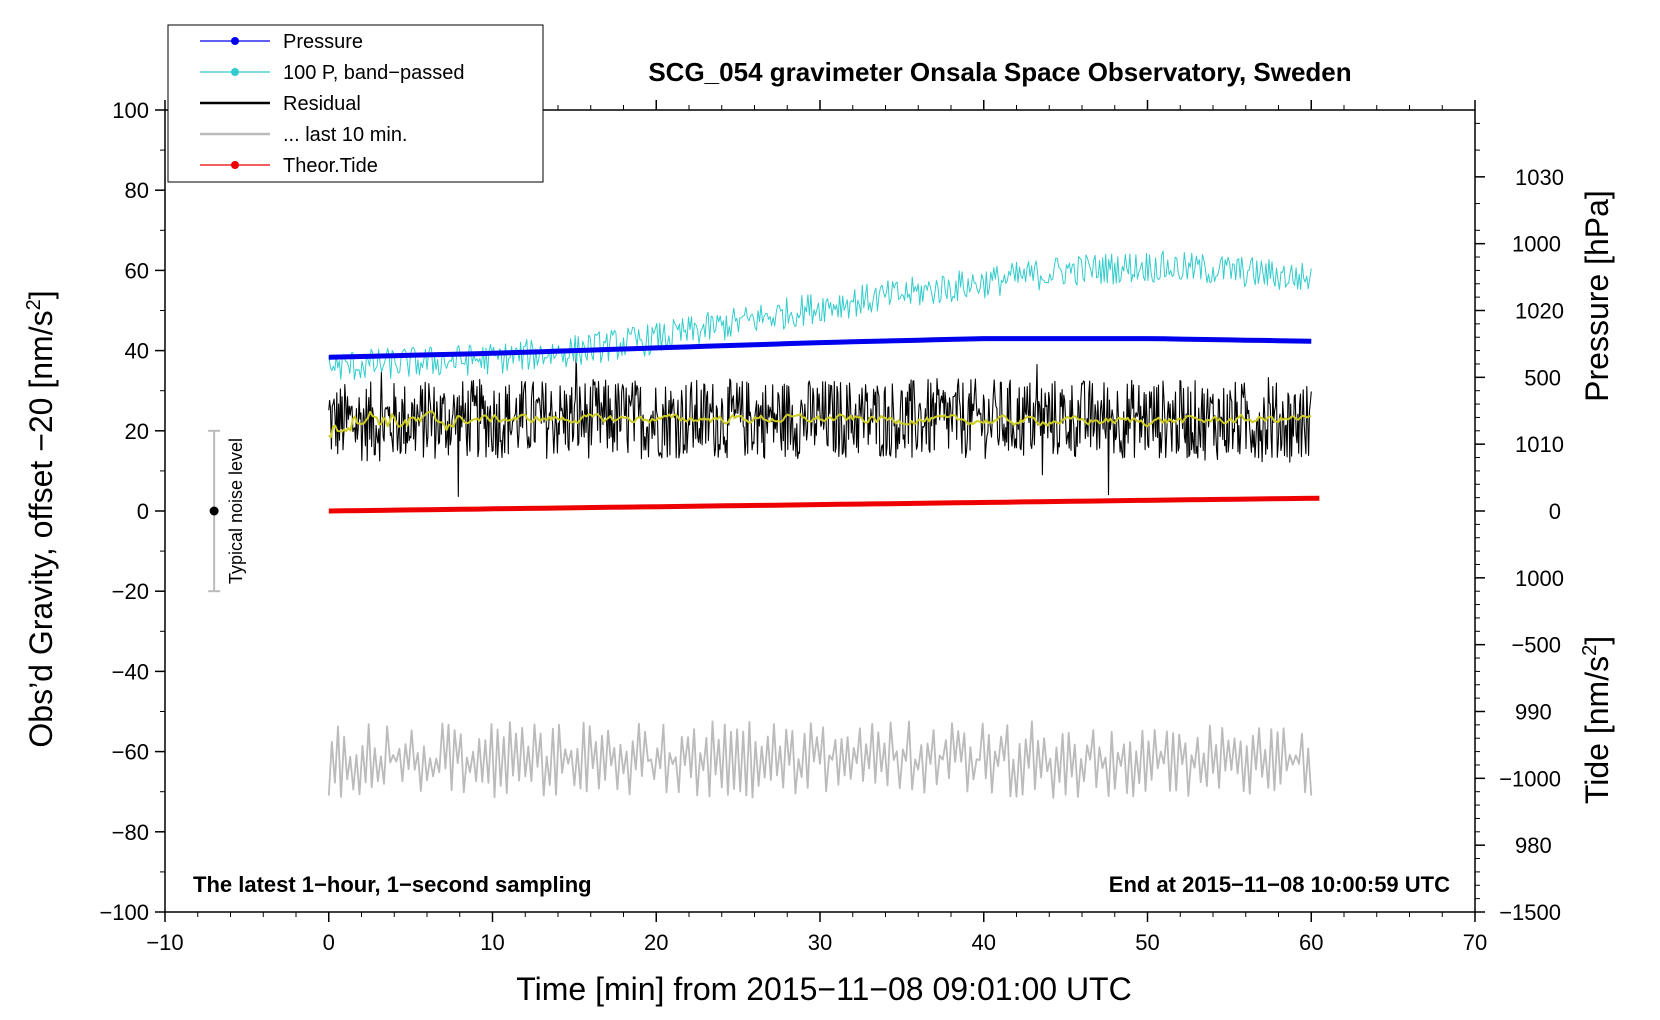 The width and height of the screenshot is (1660, 1020). I want to click on y-axis-title-end: ], so click(41, 294).